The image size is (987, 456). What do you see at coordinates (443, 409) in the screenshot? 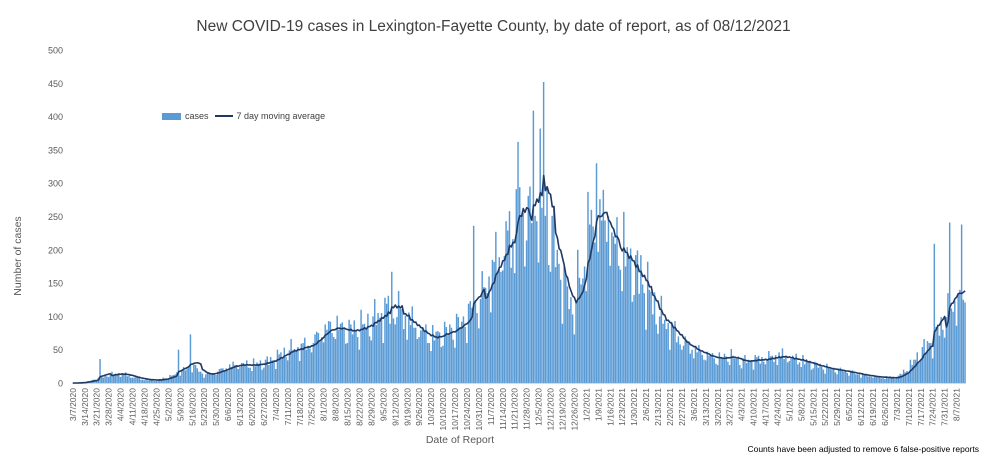
I see `x-tick-label: 10/10/2020` at bounding box center [443, 409].